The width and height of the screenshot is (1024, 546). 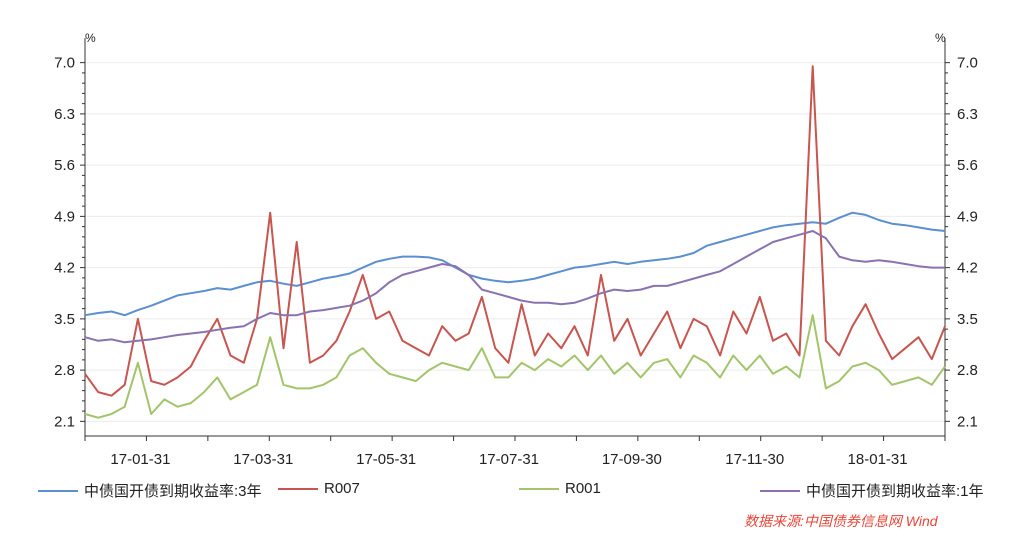 I want to click on y-tick-label-left: 6.3, so click(x=64, y=114).